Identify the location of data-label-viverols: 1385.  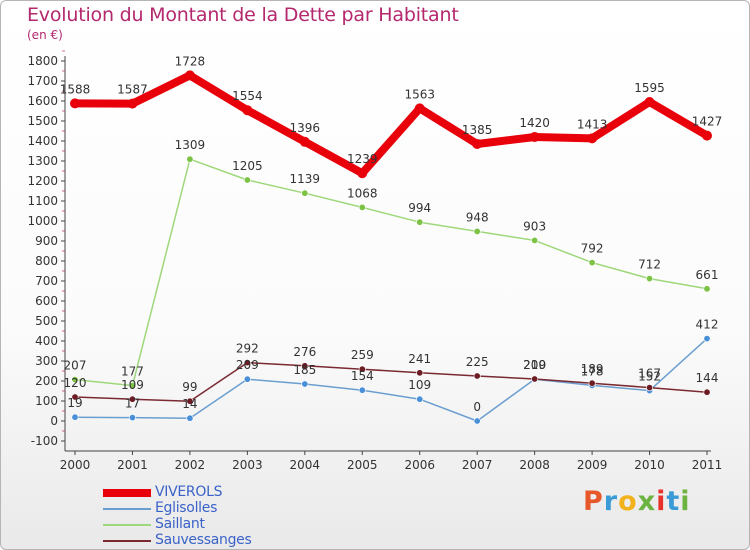
(477, 130).